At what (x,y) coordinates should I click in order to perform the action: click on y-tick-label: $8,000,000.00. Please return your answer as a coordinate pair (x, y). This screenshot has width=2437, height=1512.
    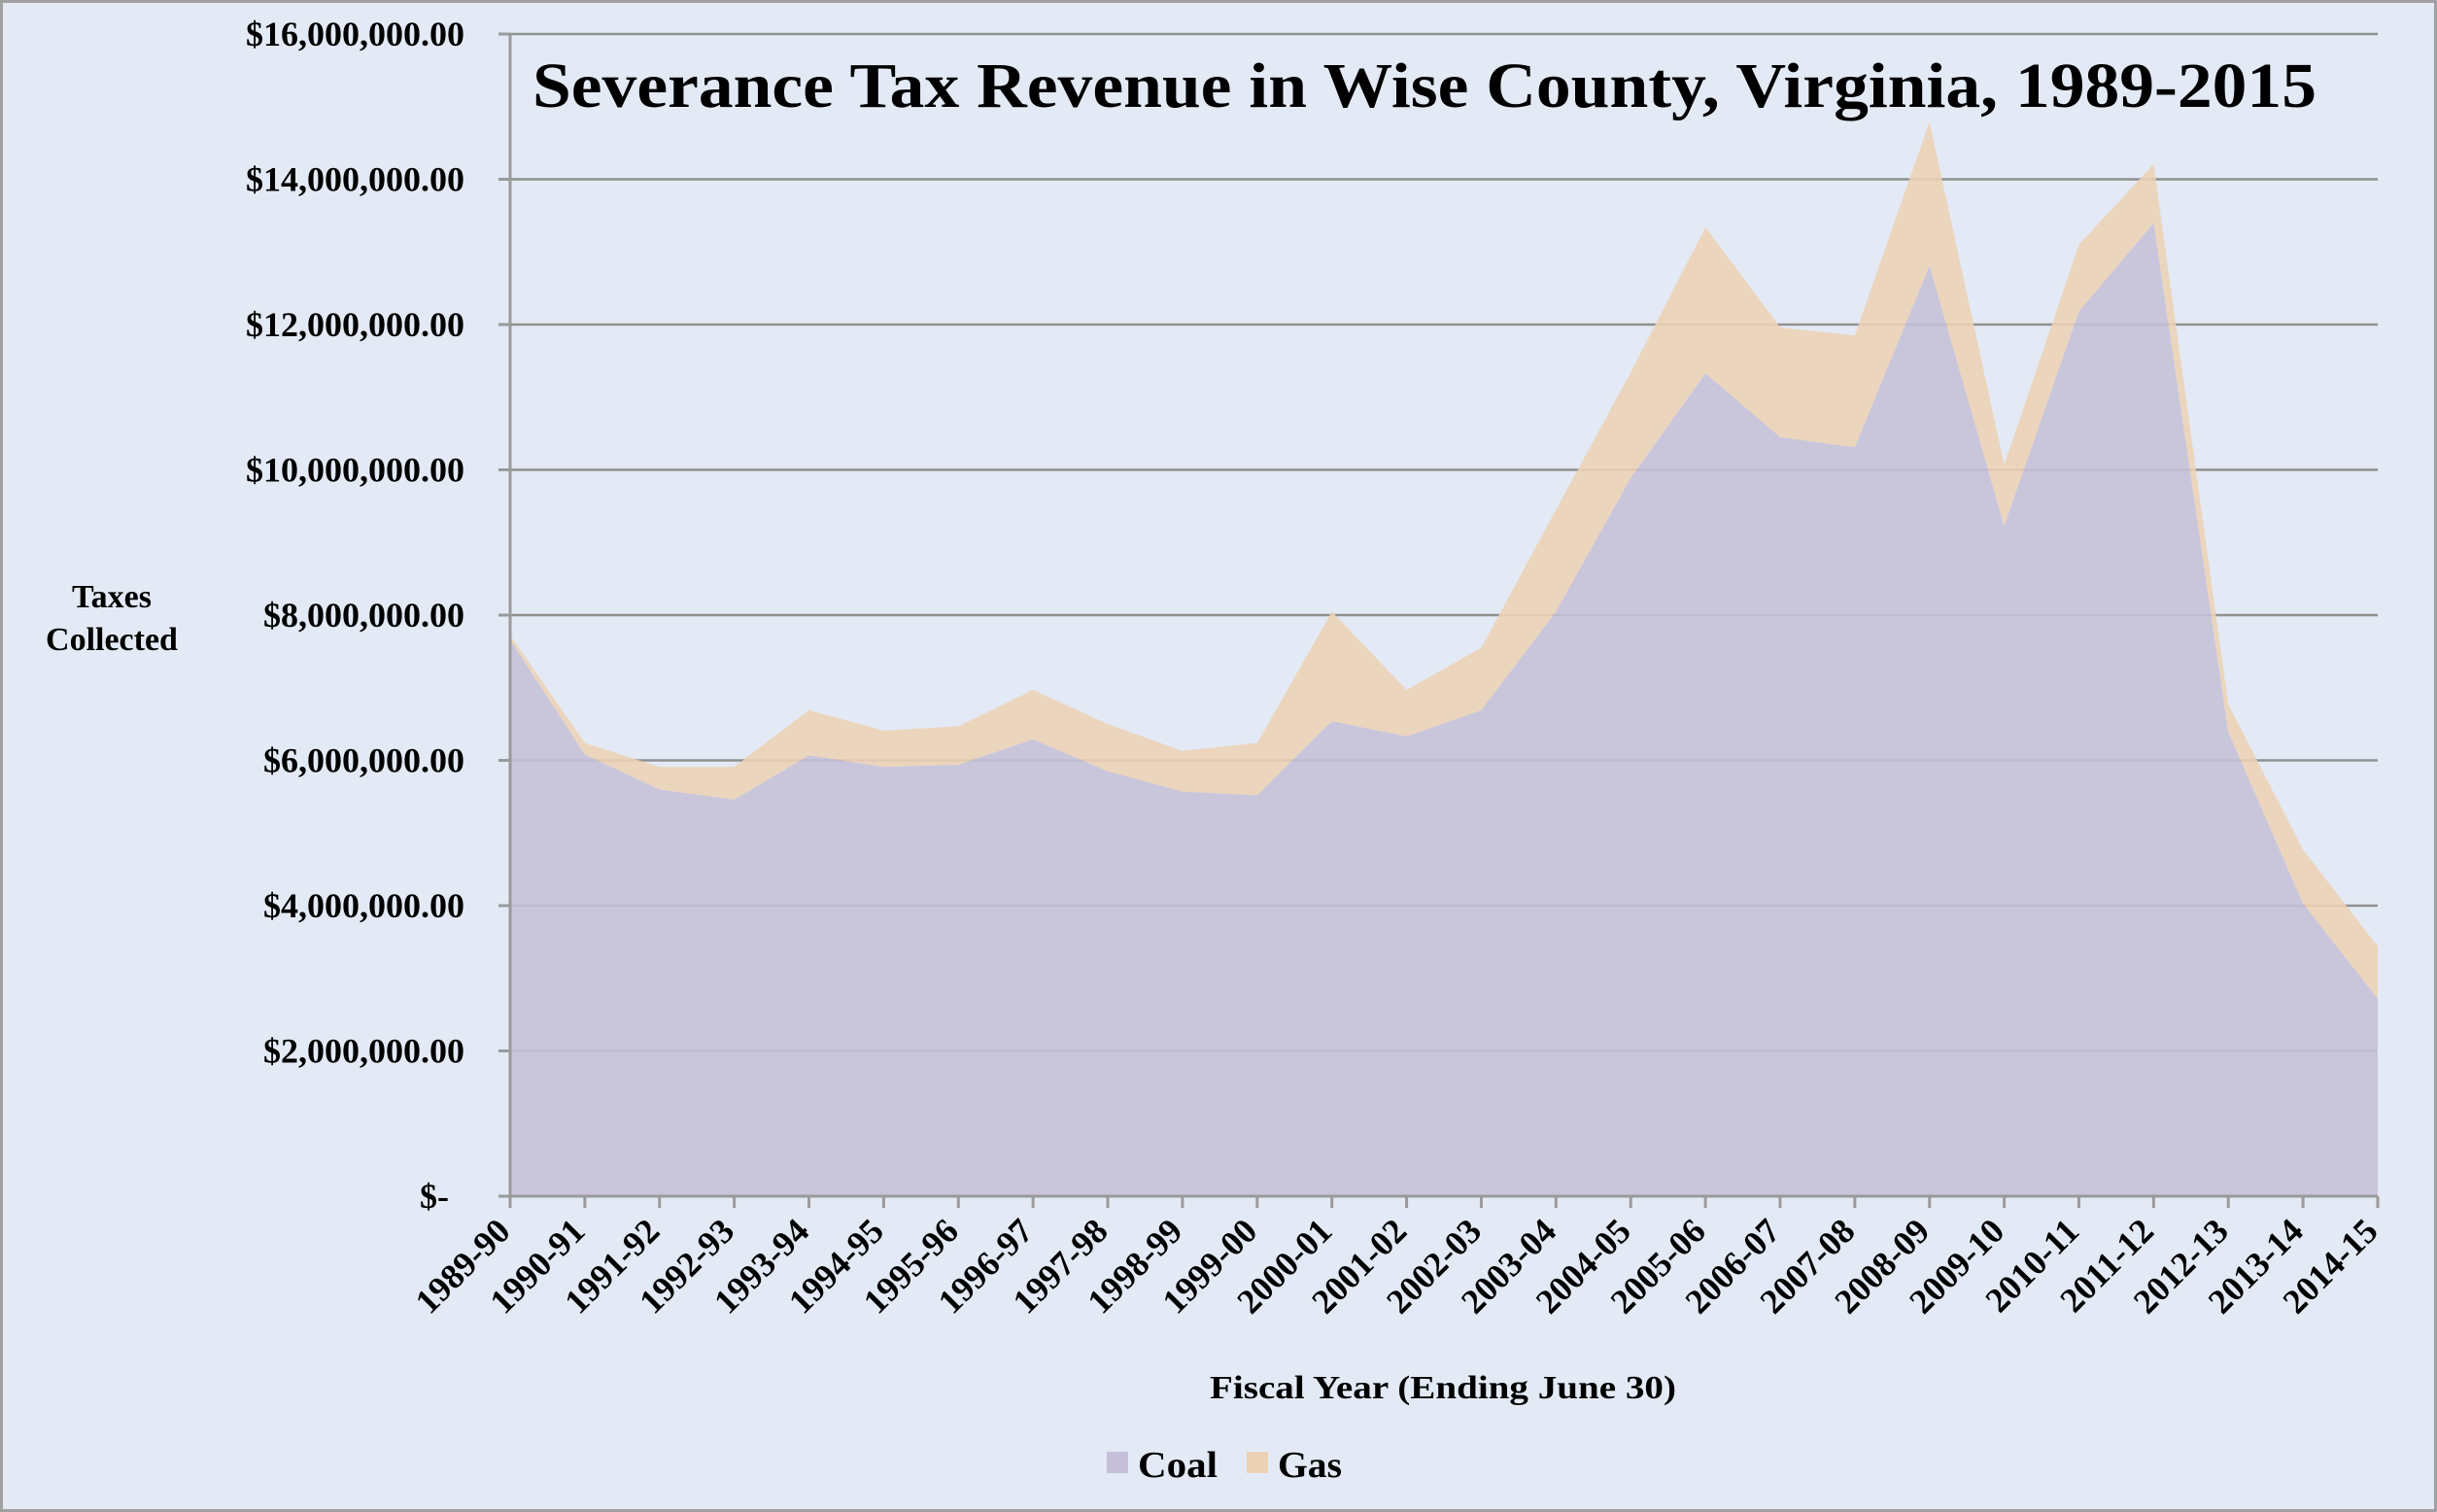
    Looking at the image, I should click on (363, 615).